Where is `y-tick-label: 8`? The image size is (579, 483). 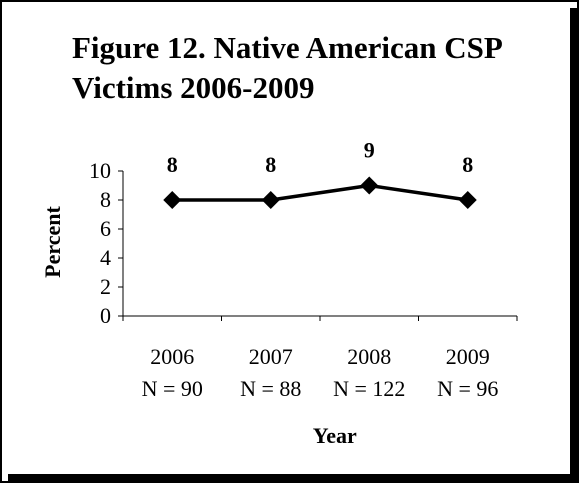
y-tick-label: 8 is located at coordinates (105, 199).